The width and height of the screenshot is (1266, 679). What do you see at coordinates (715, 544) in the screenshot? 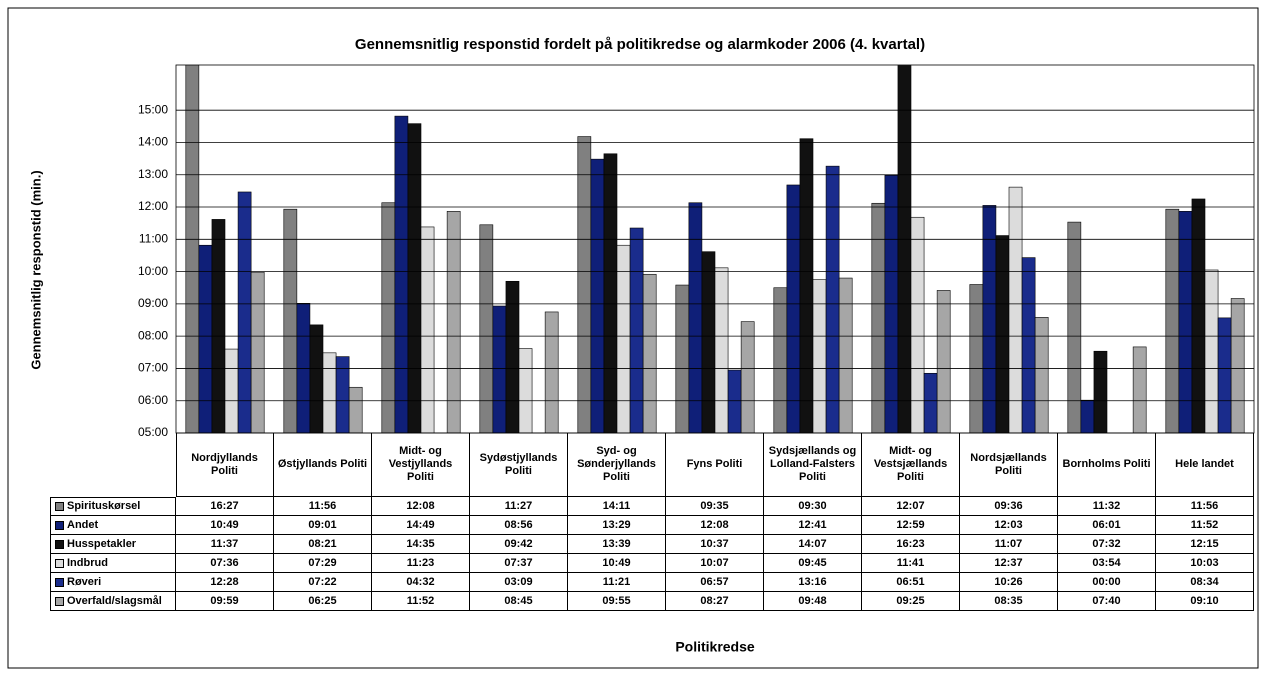
I see `table-value: 10:37` at bounding box center [715, 544].